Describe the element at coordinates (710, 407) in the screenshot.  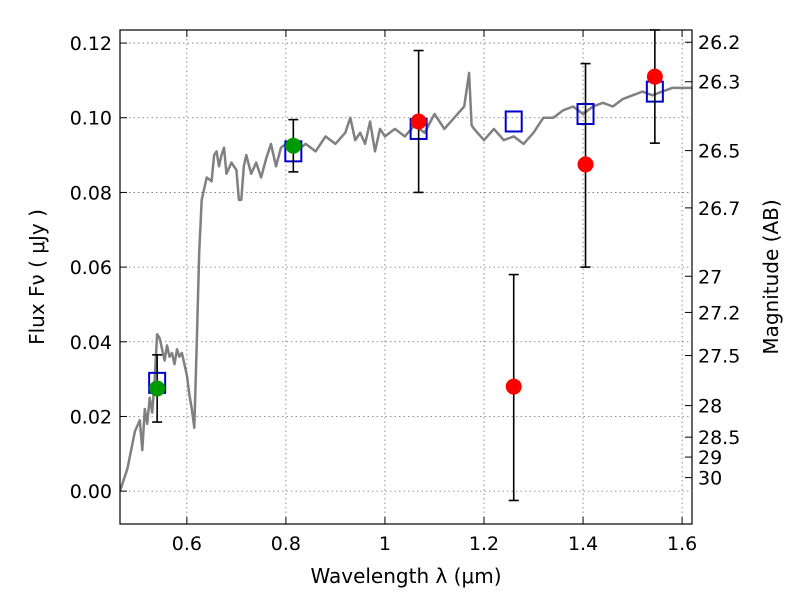
I see `magnitude-tick-label: 28` at that location.